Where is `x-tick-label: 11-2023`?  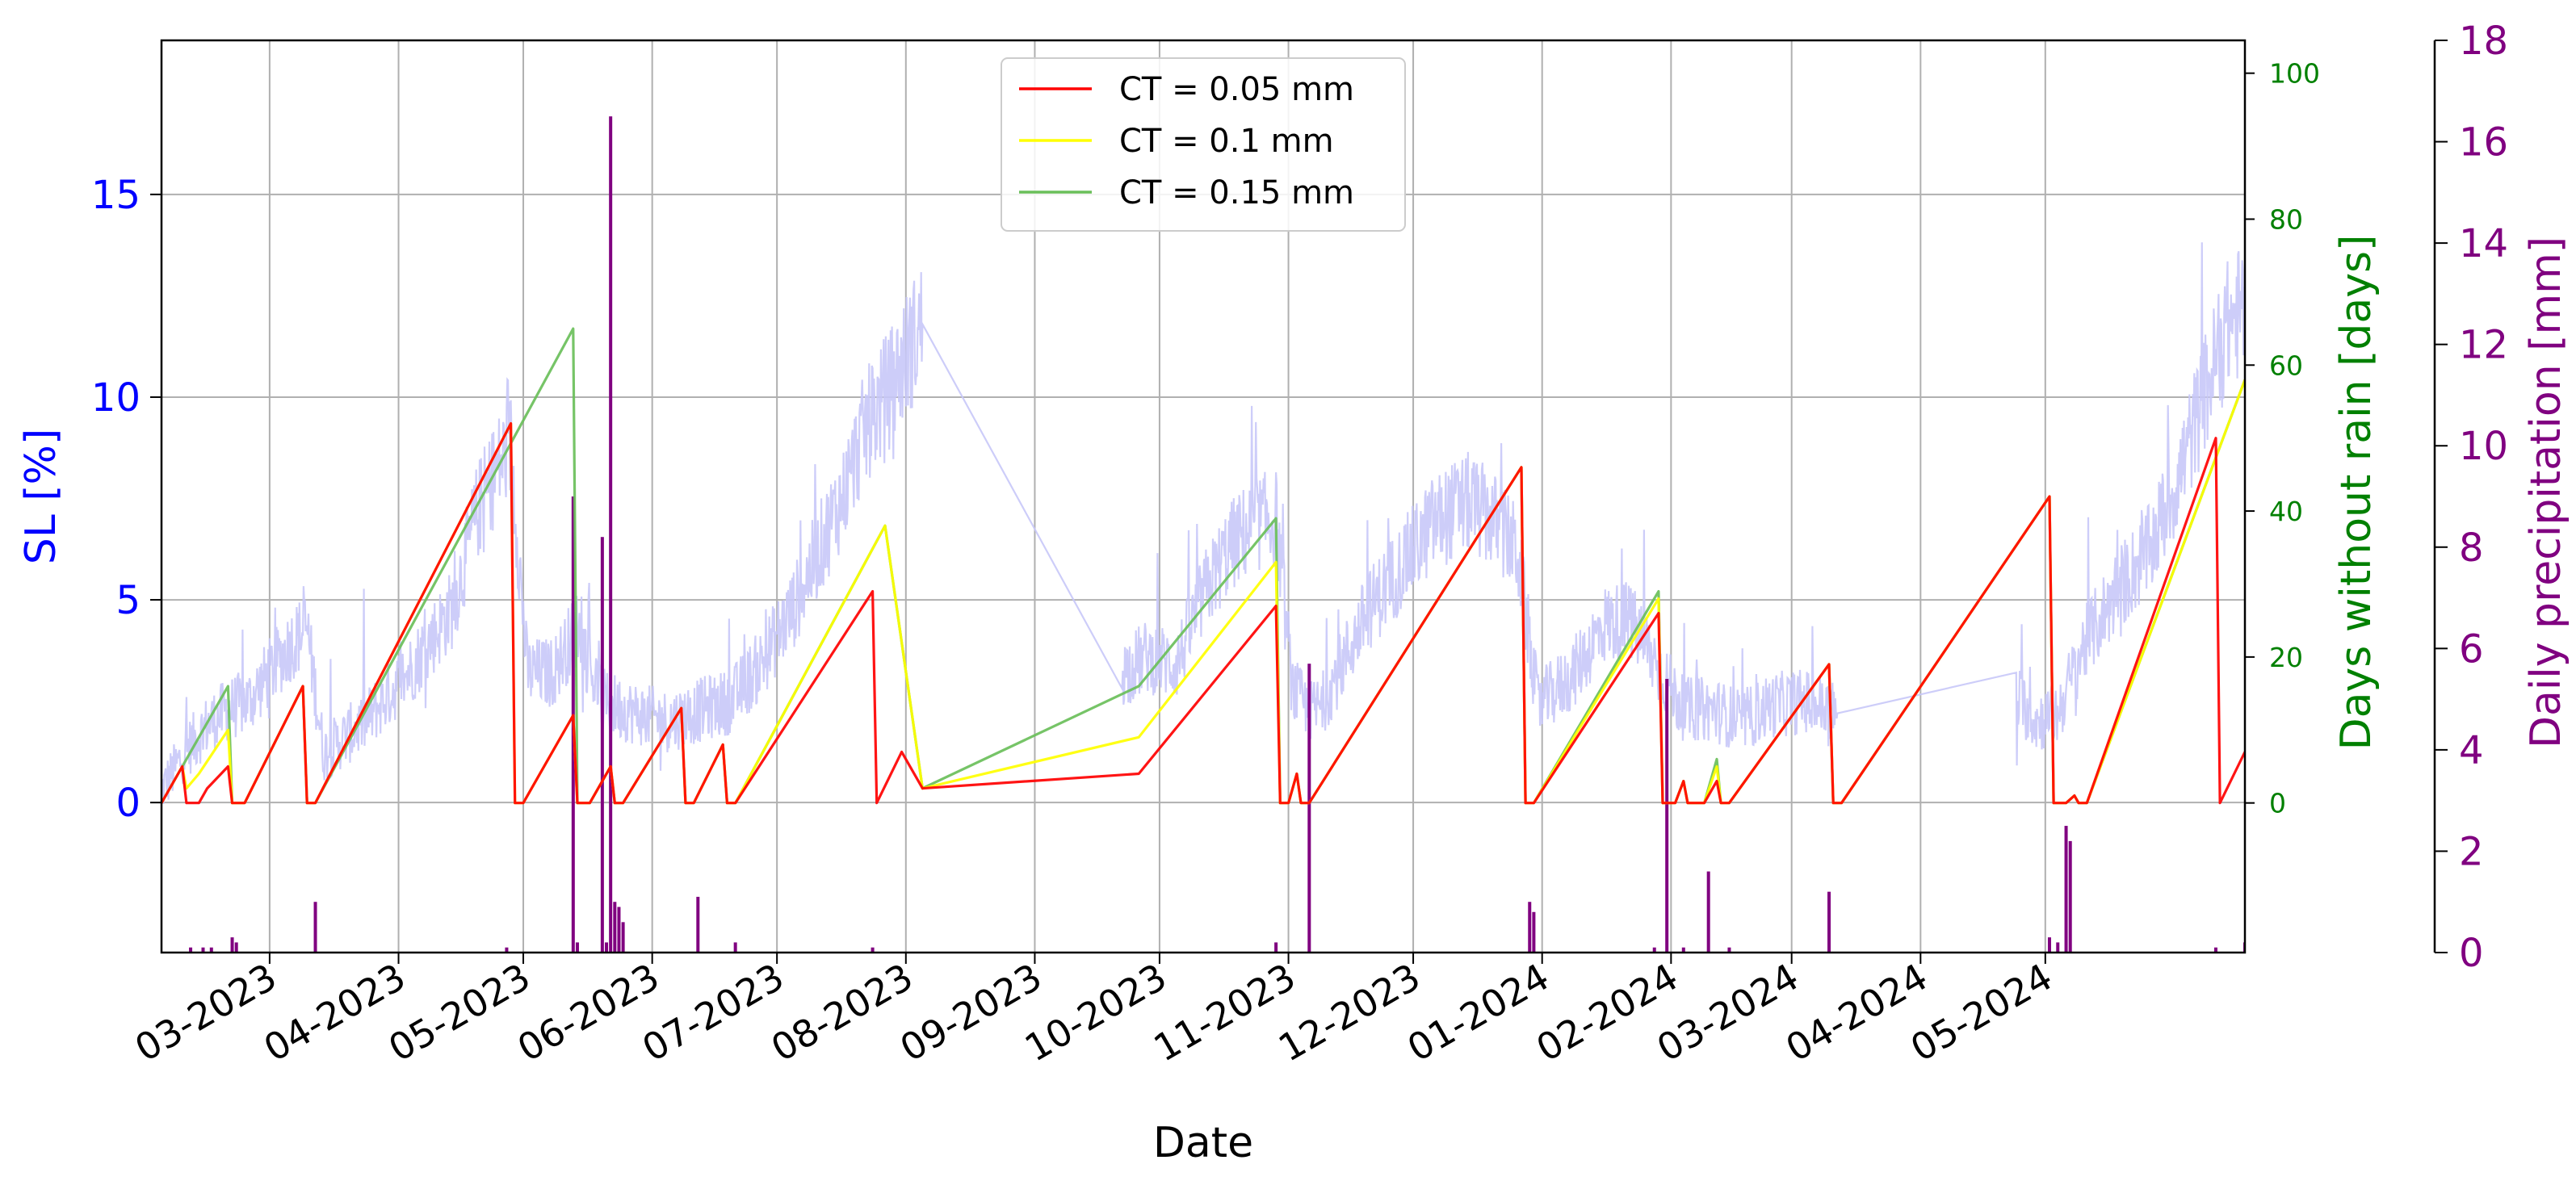 x-tick-label: 11-2023 is located at coordinates (1225, 1012).